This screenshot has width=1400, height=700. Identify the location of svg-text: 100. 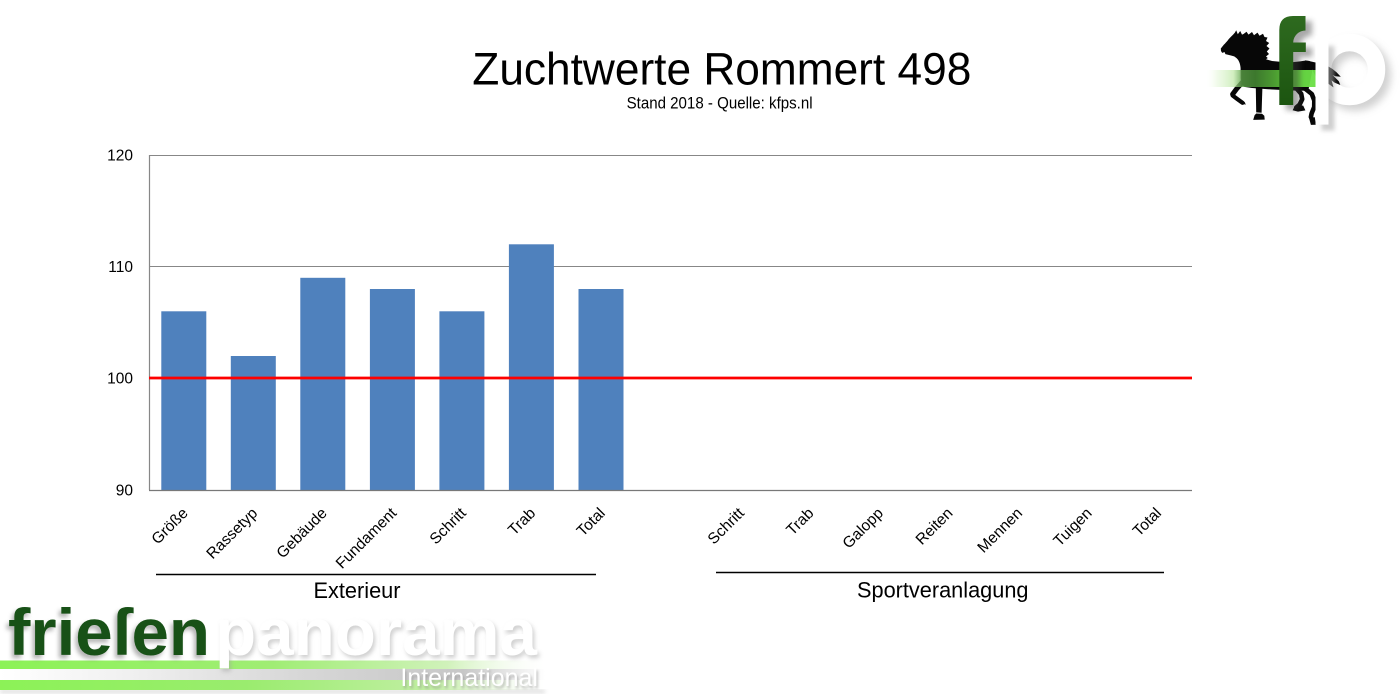
(120, 379).